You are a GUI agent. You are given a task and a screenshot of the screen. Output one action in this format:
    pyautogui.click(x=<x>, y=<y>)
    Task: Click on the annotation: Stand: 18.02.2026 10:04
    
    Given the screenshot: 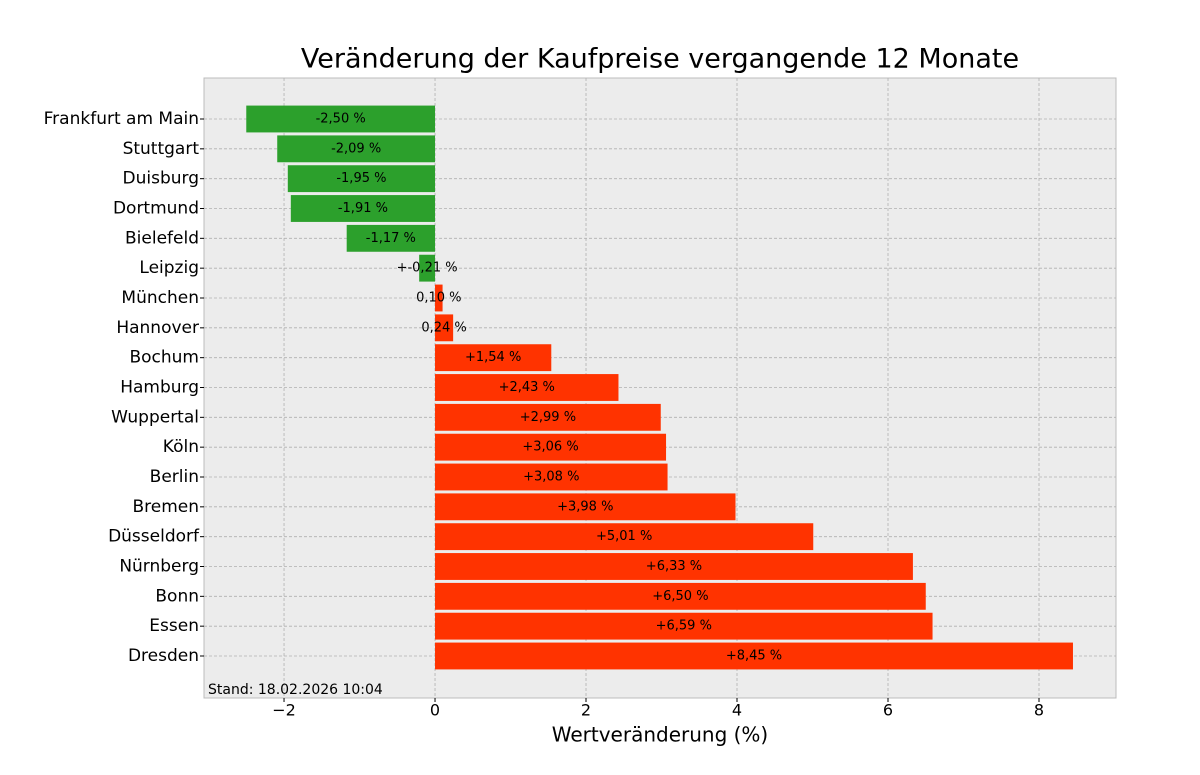 What is the action you would take?
    pyautogui.click(x=295, y=690)
    